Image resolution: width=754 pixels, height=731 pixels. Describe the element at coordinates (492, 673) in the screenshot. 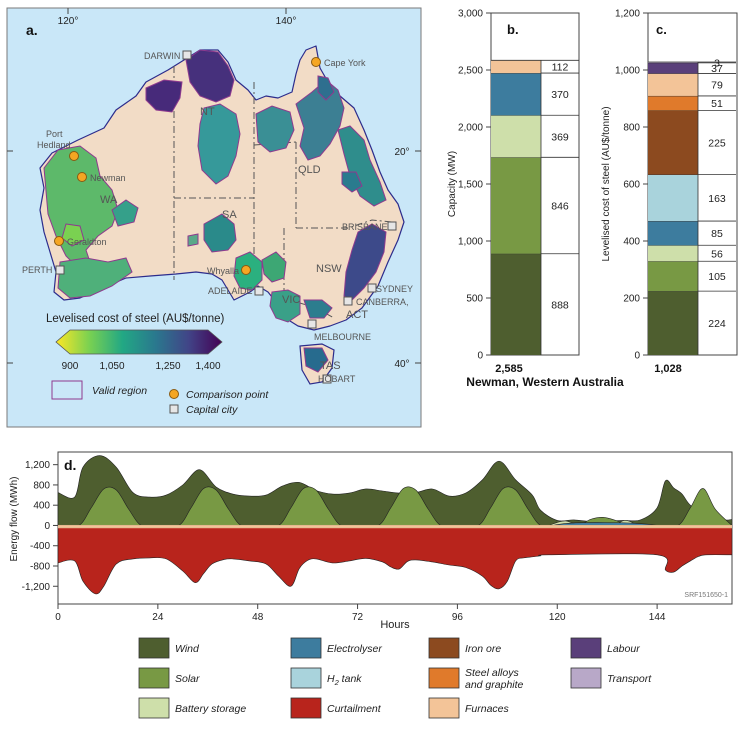

I see `legend-label: Steel alloys` at that location.